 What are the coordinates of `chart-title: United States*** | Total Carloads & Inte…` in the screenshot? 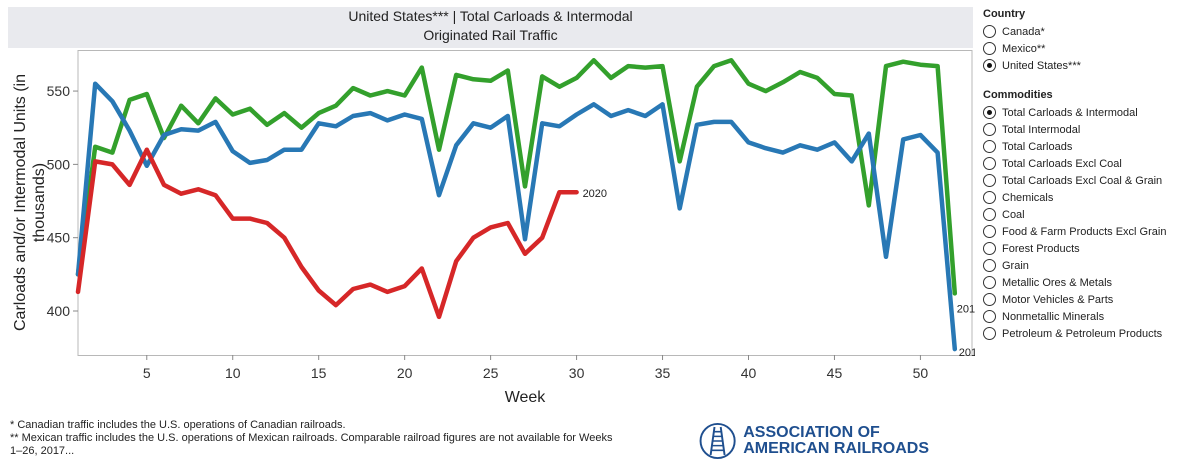 It's located at (490, 16).